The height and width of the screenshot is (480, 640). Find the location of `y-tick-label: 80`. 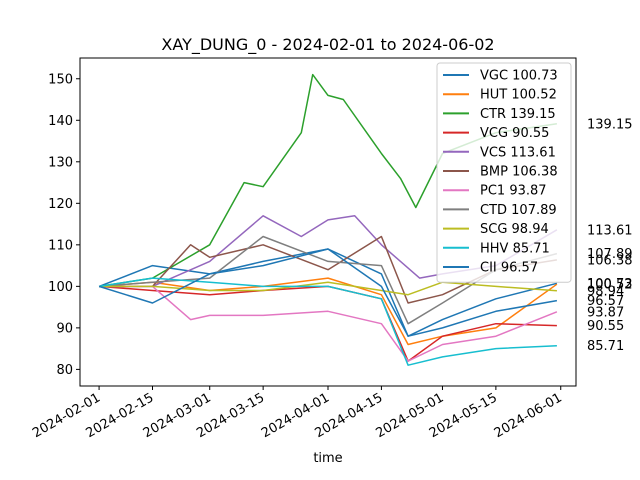

y-tick-label: 80 is located at coordinates (64, 370).